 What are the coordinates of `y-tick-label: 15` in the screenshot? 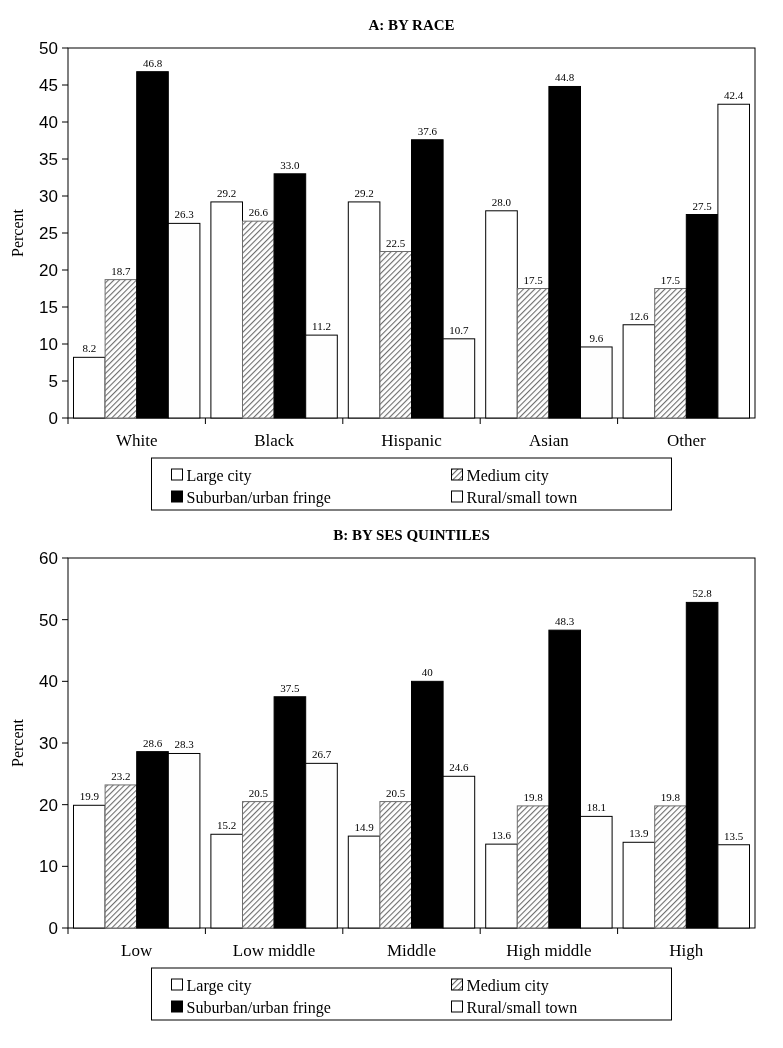 It's located at (48, 307).